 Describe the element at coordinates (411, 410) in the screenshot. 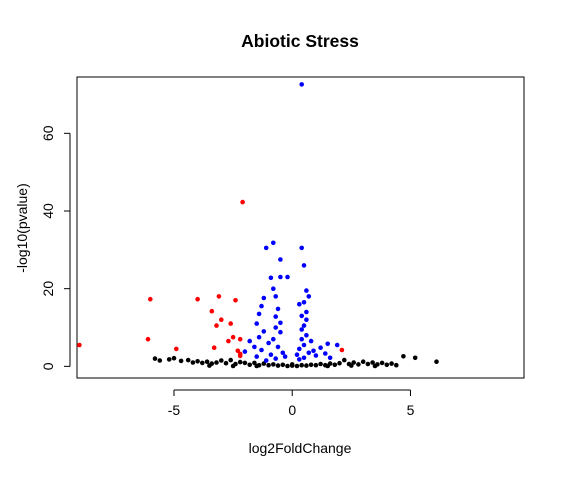

I see `x-tick-label: 5` at that location.